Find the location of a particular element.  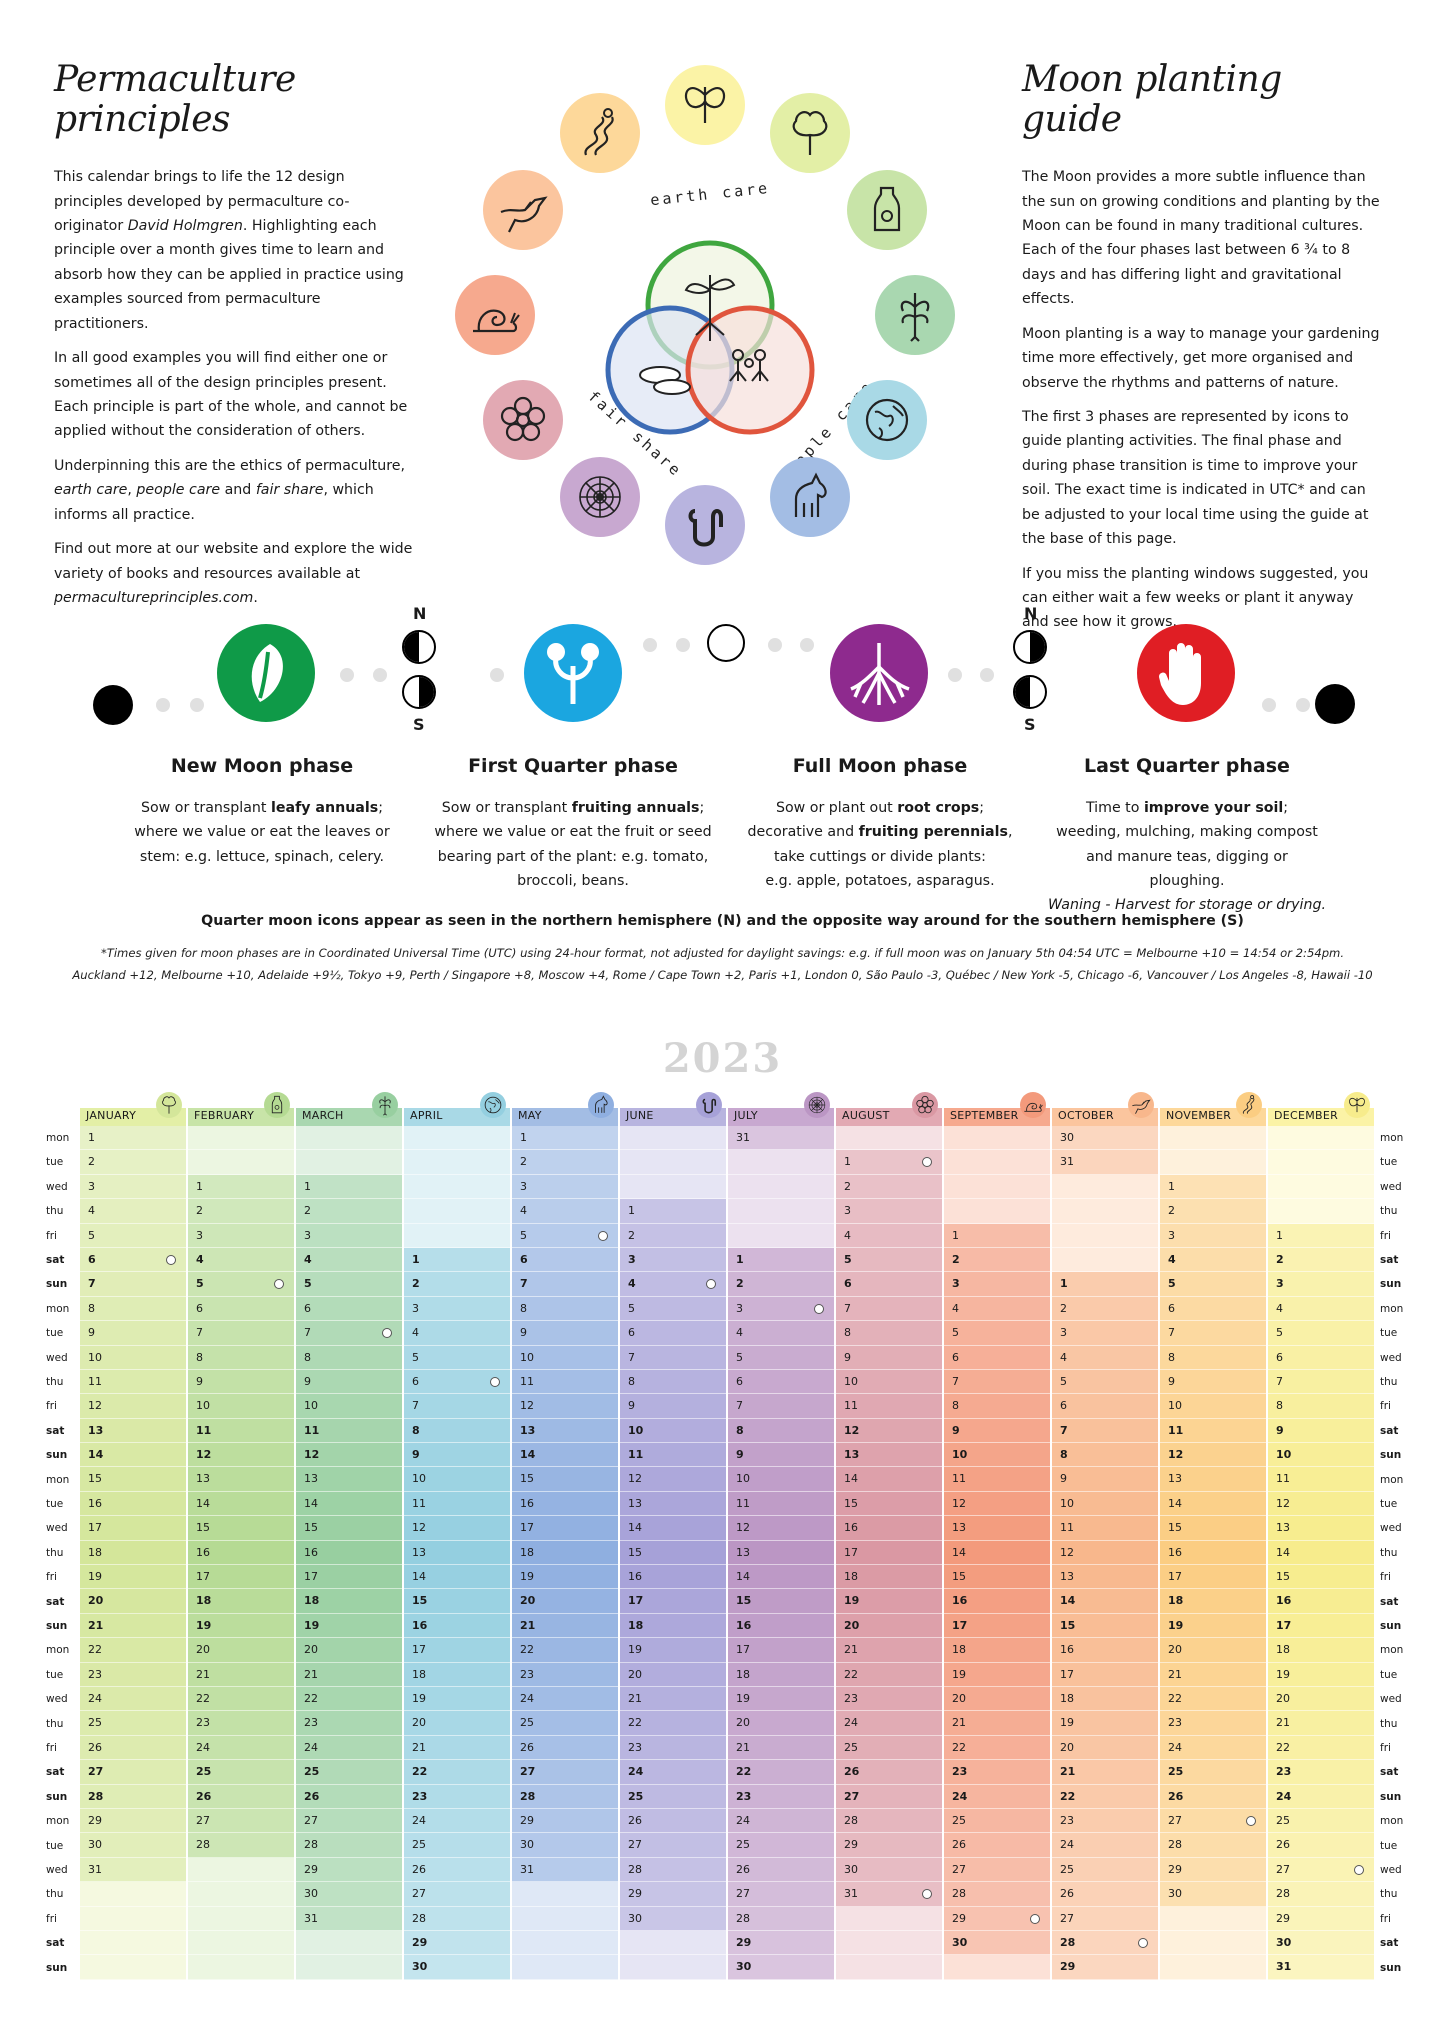

day-cell: 26 is located at coordinates (133, 1748).